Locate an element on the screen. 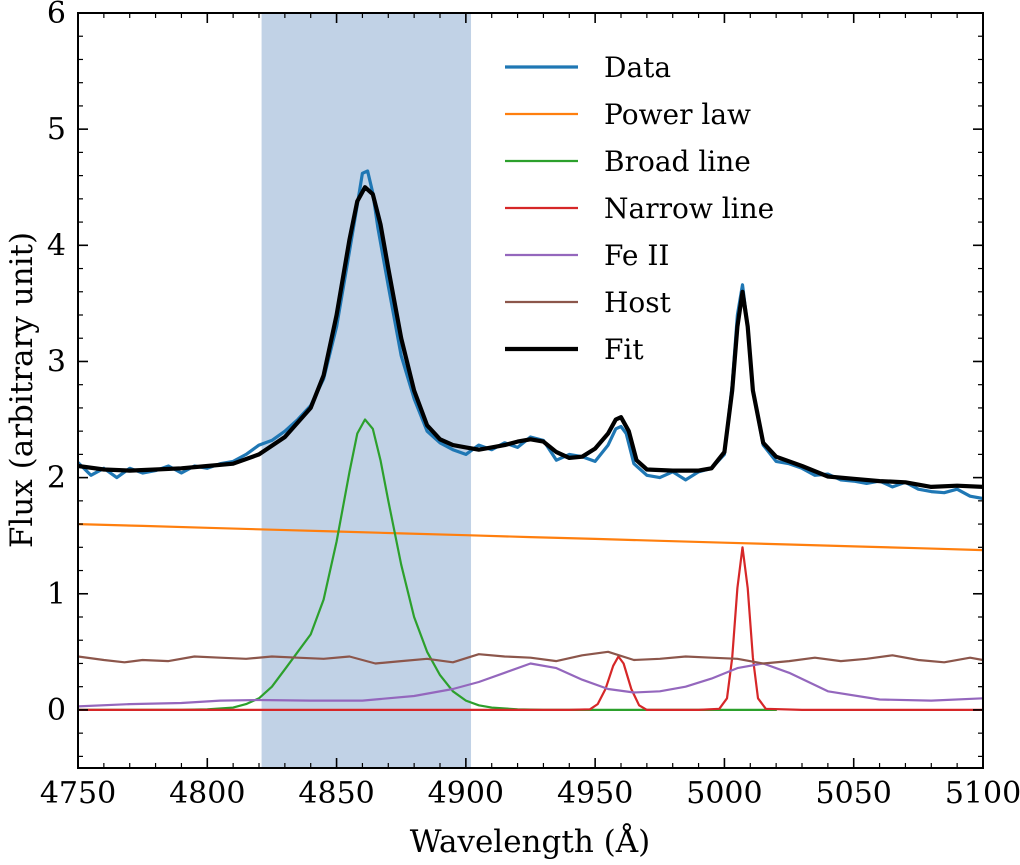 The image size is (1020, 865). x-tick-label: 4850 is located at coordinates (336, 793).